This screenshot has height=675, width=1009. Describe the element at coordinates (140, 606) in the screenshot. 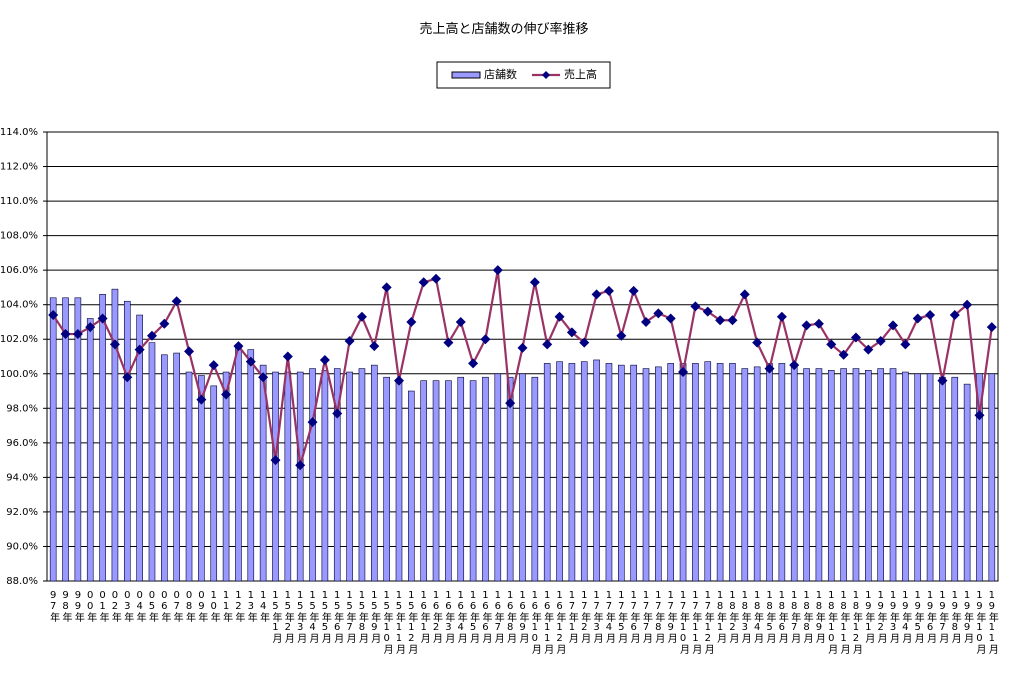

I see `x-tick-label: 04年` at that location.